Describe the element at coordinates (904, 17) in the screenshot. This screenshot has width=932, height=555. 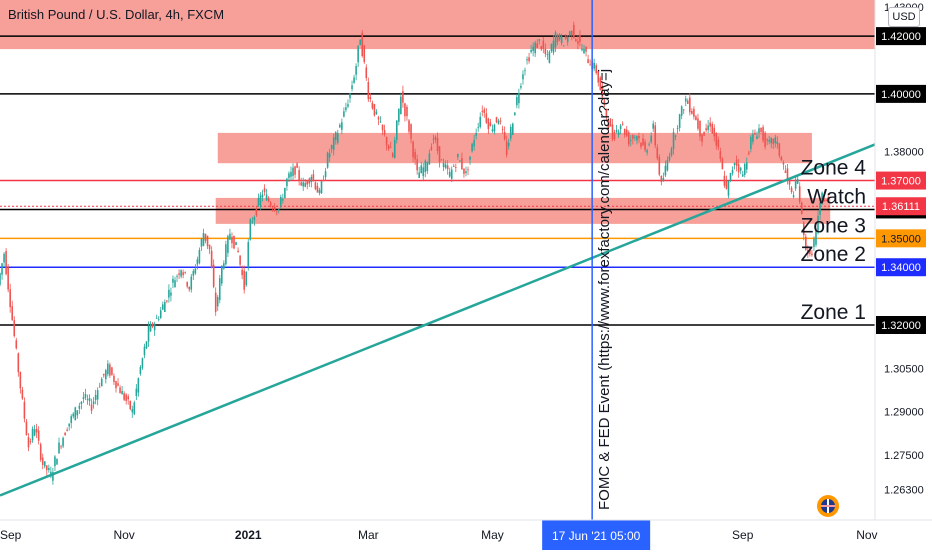
I see `currency-button: USD` at that location.